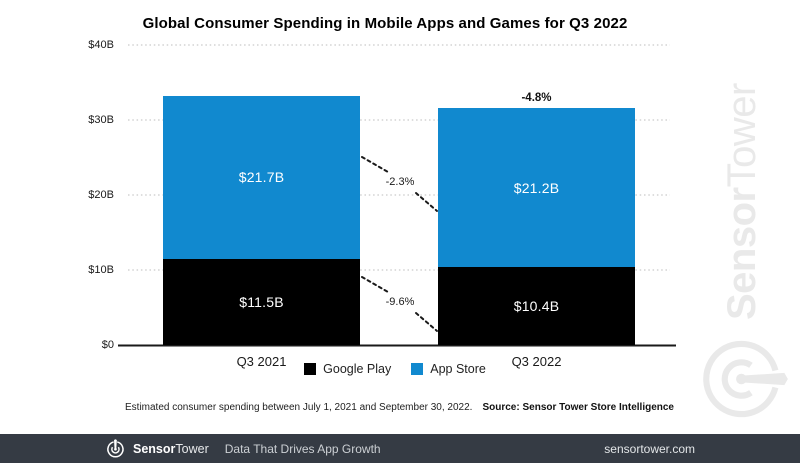  I want to click on bar-segment-app-store-q3-2022: $21.2B, so click(536, 187).